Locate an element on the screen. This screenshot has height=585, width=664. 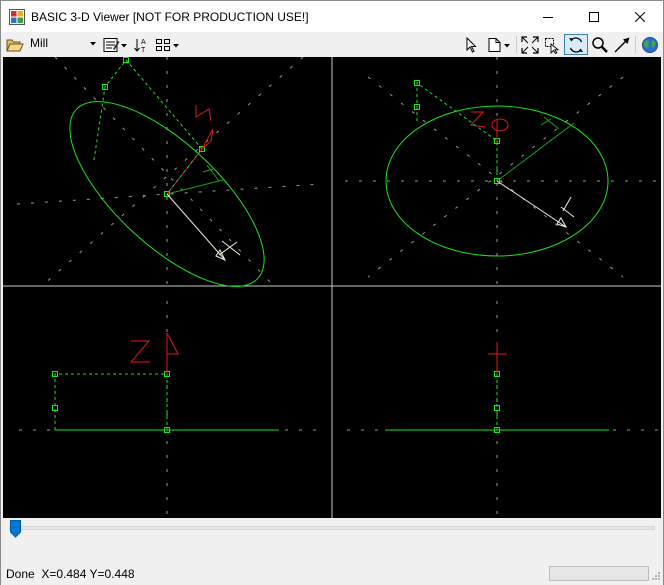
options-menu-button is located at coordinates (115, 44).